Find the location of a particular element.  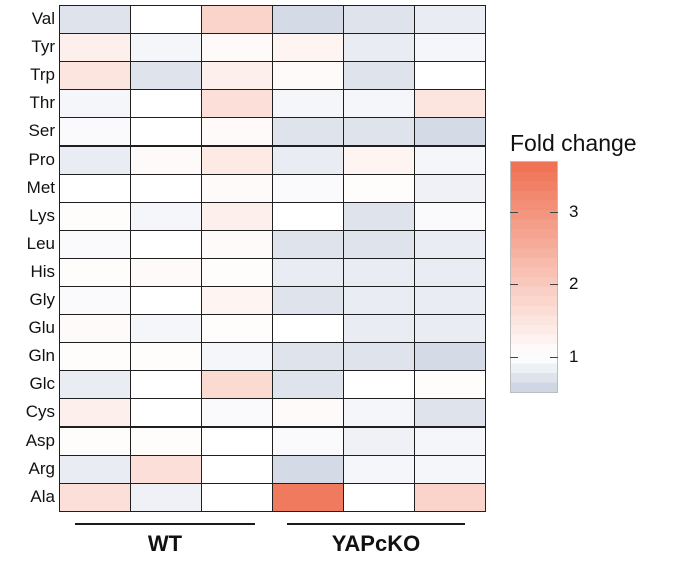

group-bracket is located at coordinates (165, 524).